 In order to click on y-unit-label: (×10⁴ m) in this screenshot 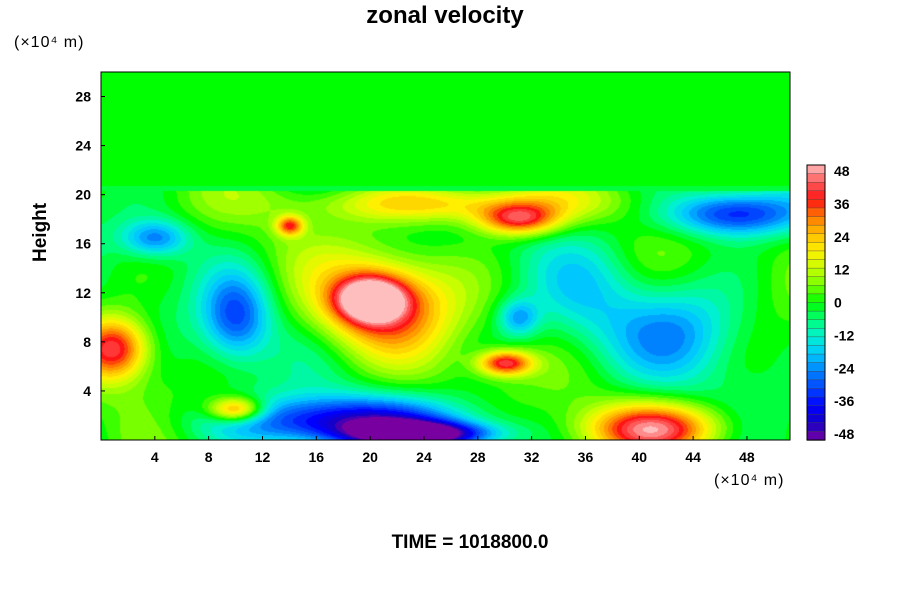, I will do `click(49, 42)`.